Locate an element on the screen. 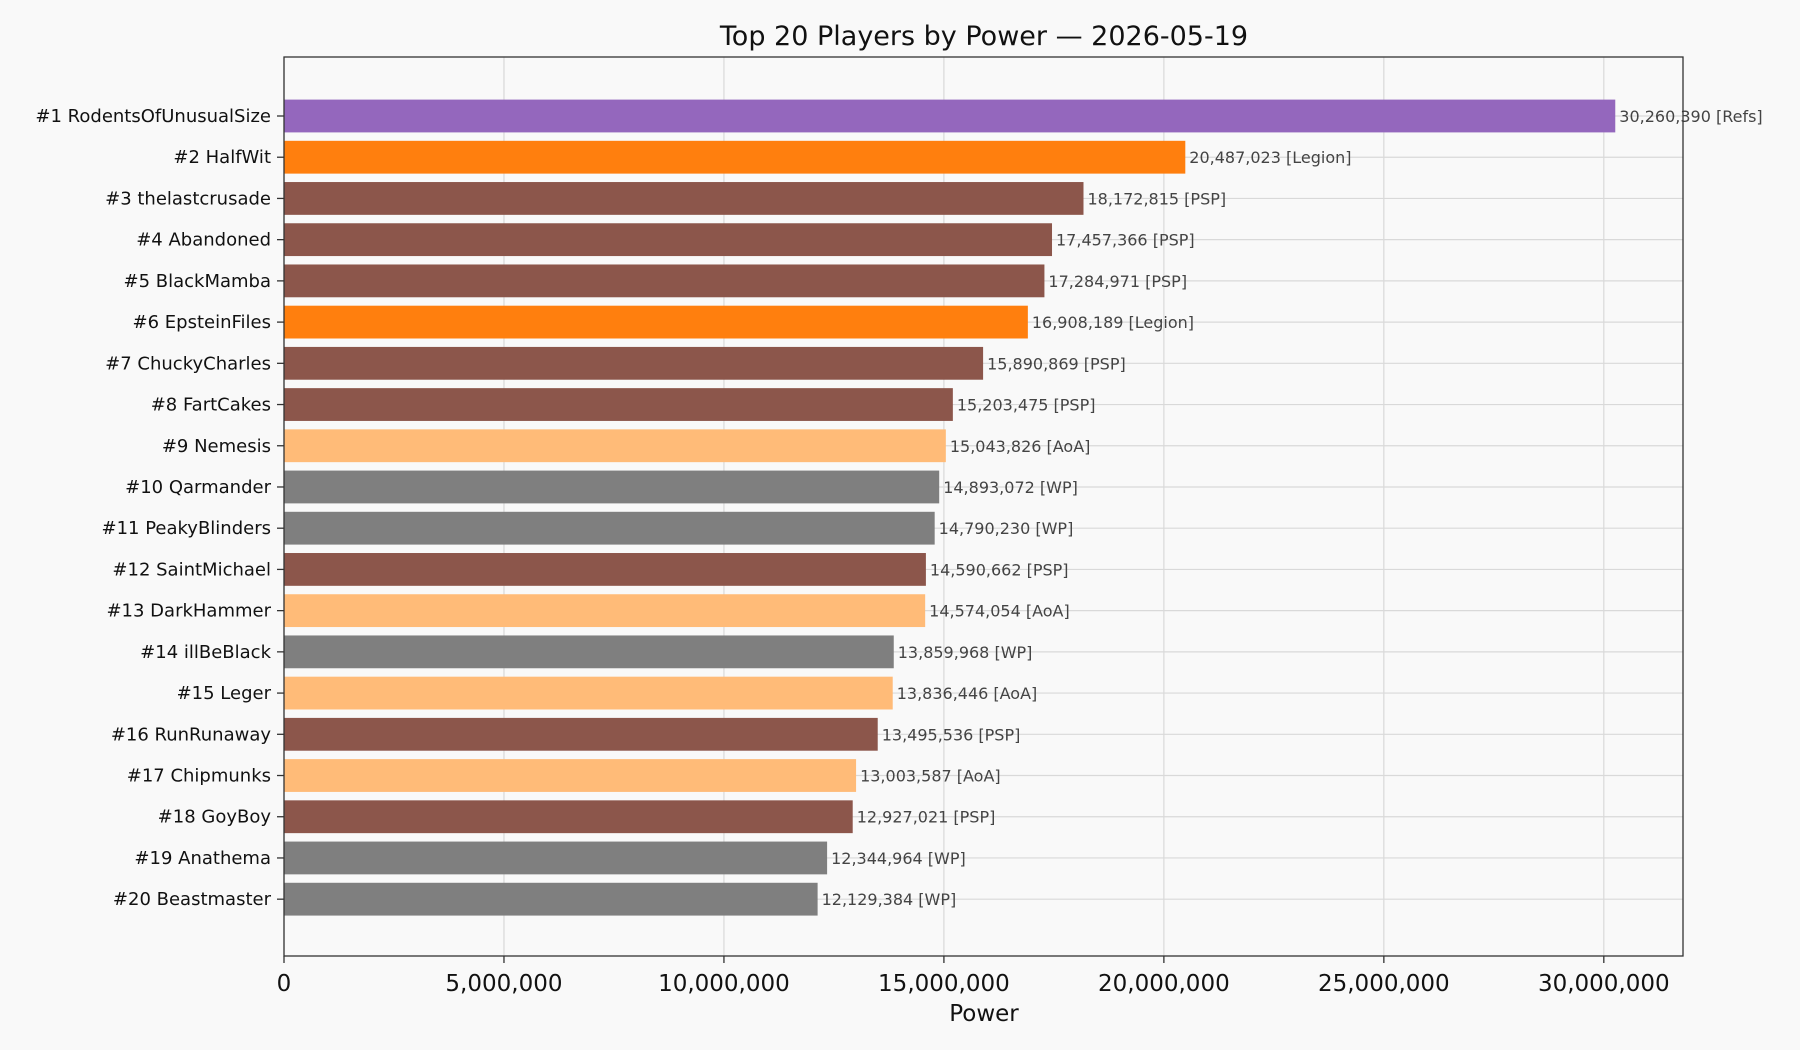 The image size is (1800, 1050). y-tick-label: #14 illBeBlack is located at coordinates (205, 652).